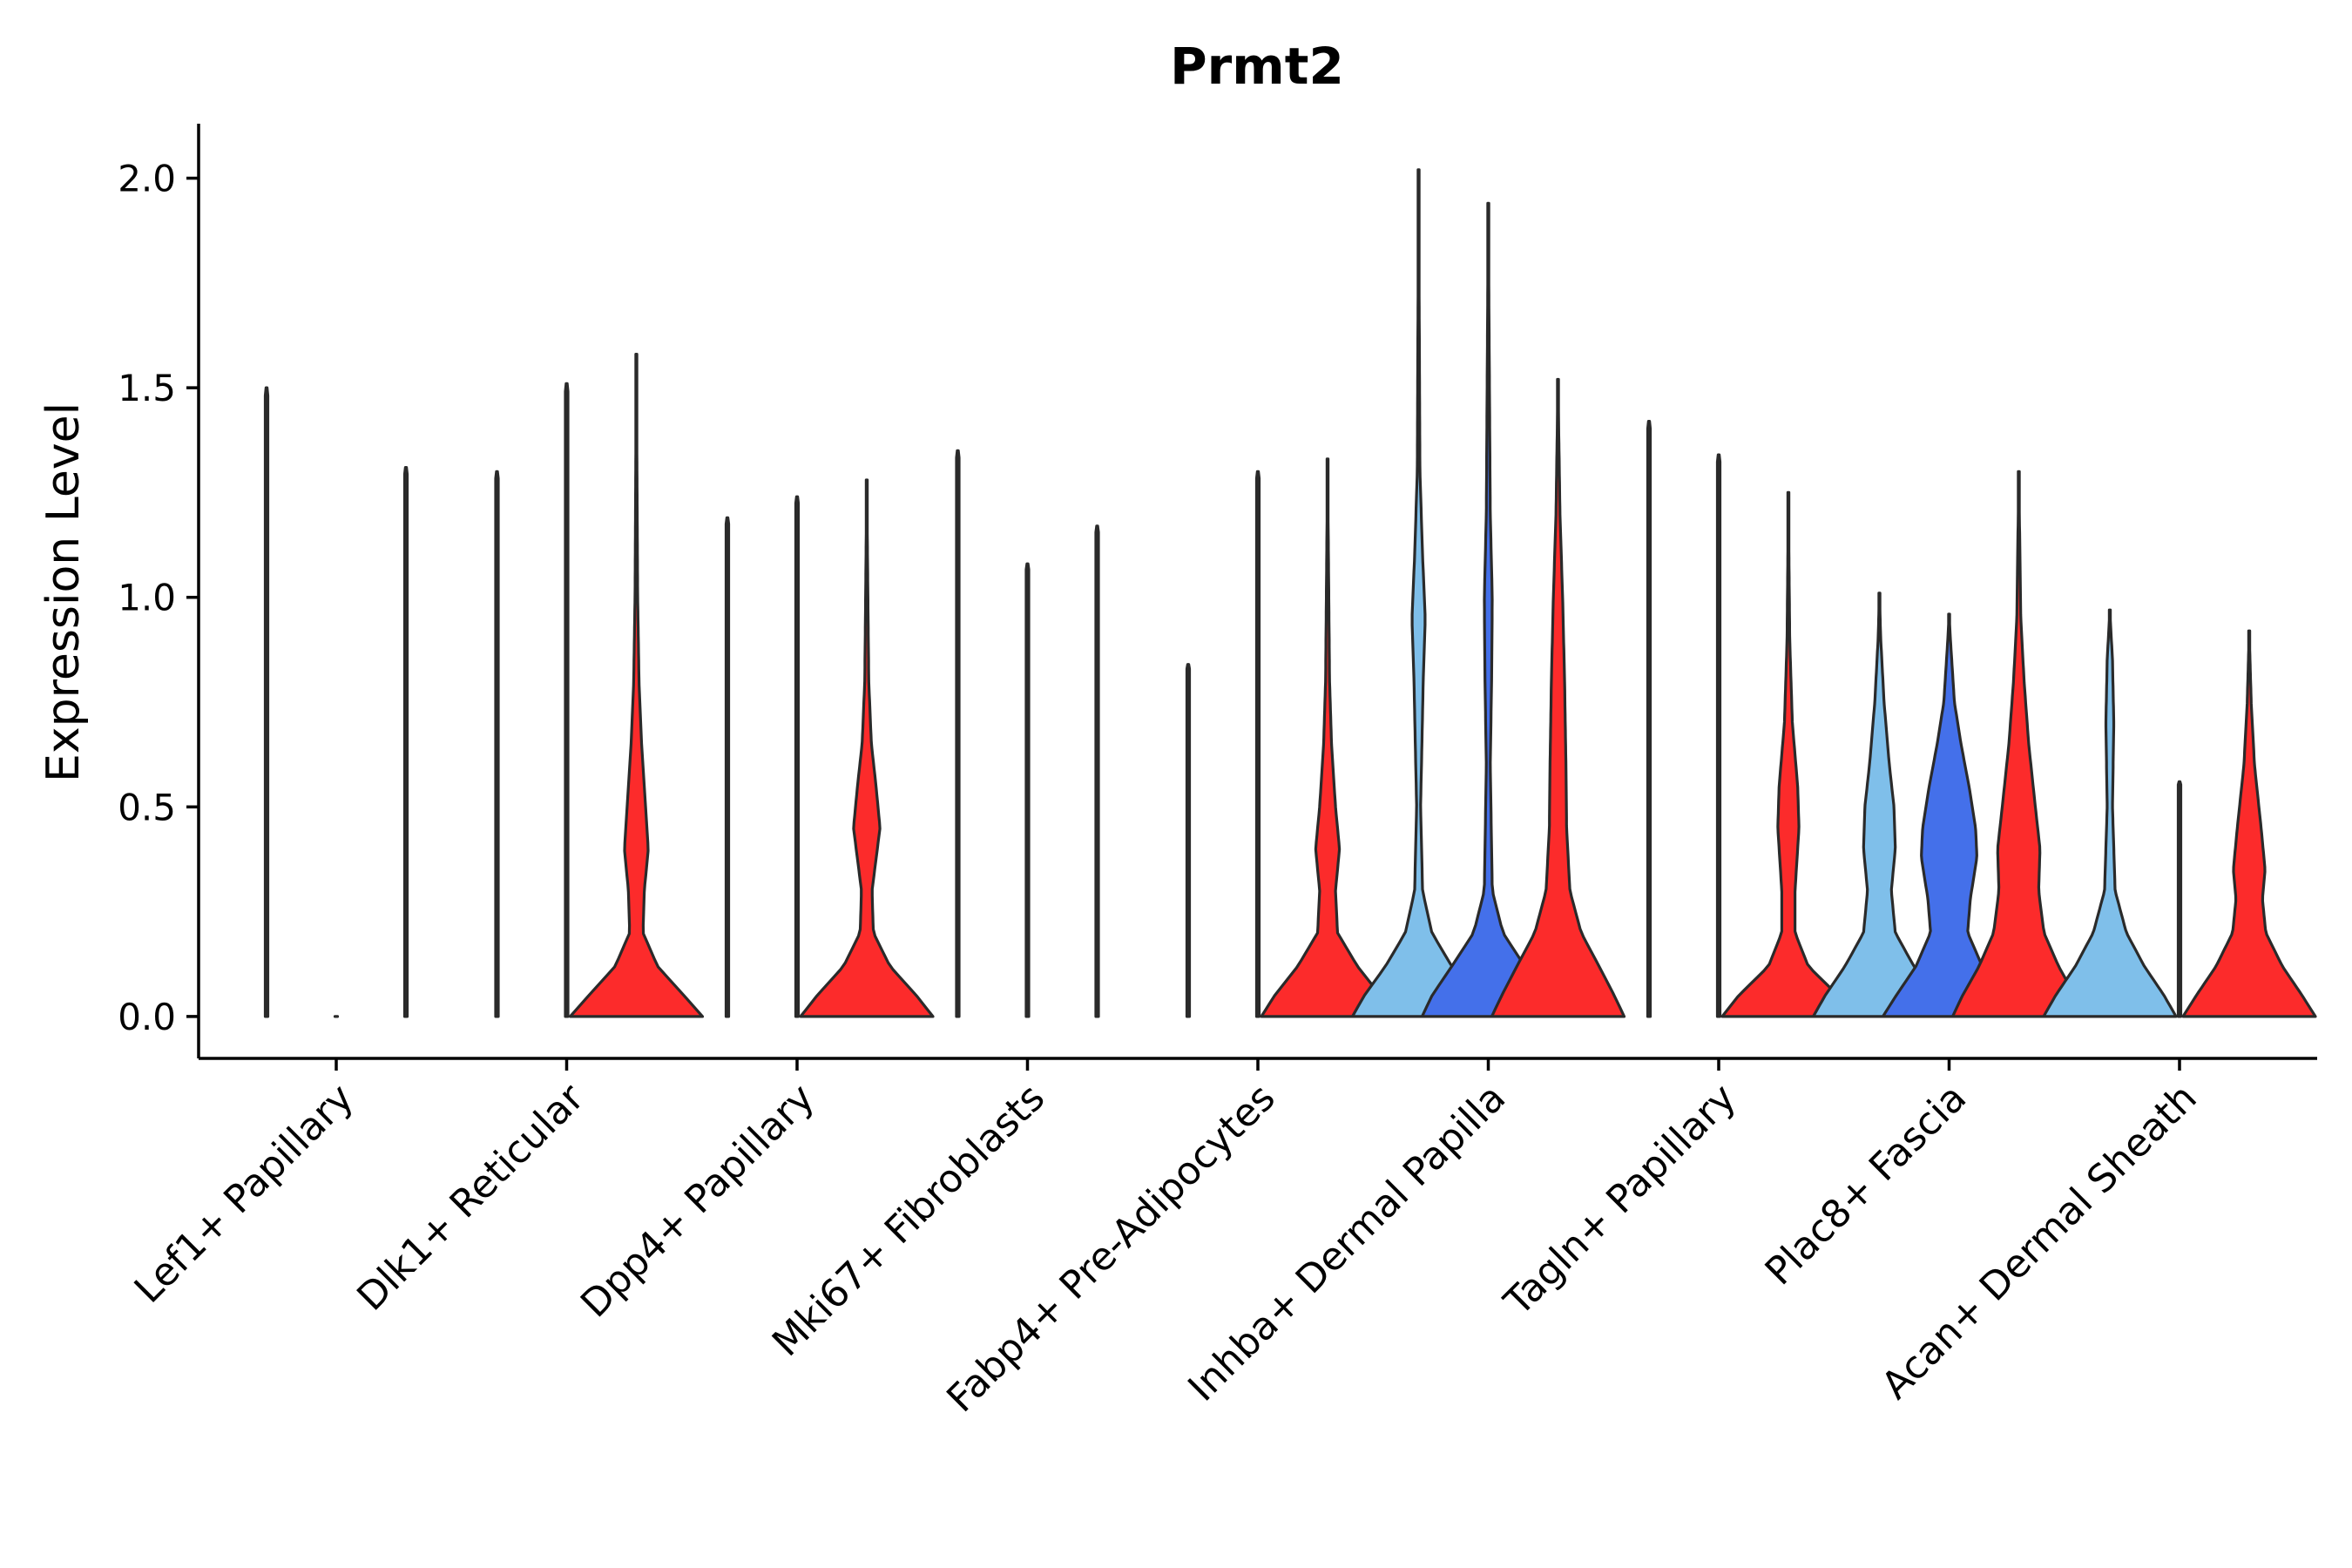 The height and width of the screenshot is (1568, 2352). What do you see at coordinates (147, 388) in the screenshot?
I see `y-tick-label: 1.5` at bounding box center [147, 388].